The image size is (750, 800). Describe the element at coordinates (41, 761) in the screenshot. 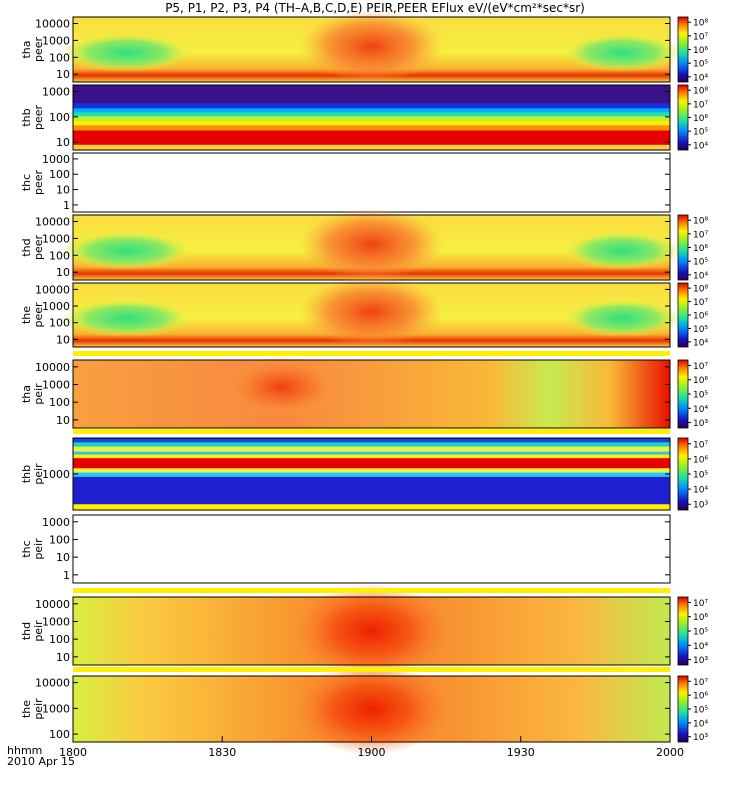

I see `footer-date: 2010 Apr 15` at that location.